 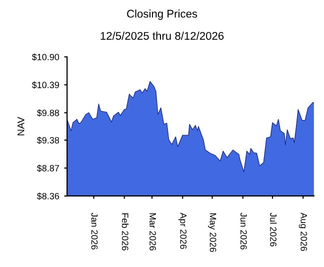 What do you see at coordinates (48, 113) in the screenshot?
I see `y-tick-label: $9.88` at bounding box center [48, 113].